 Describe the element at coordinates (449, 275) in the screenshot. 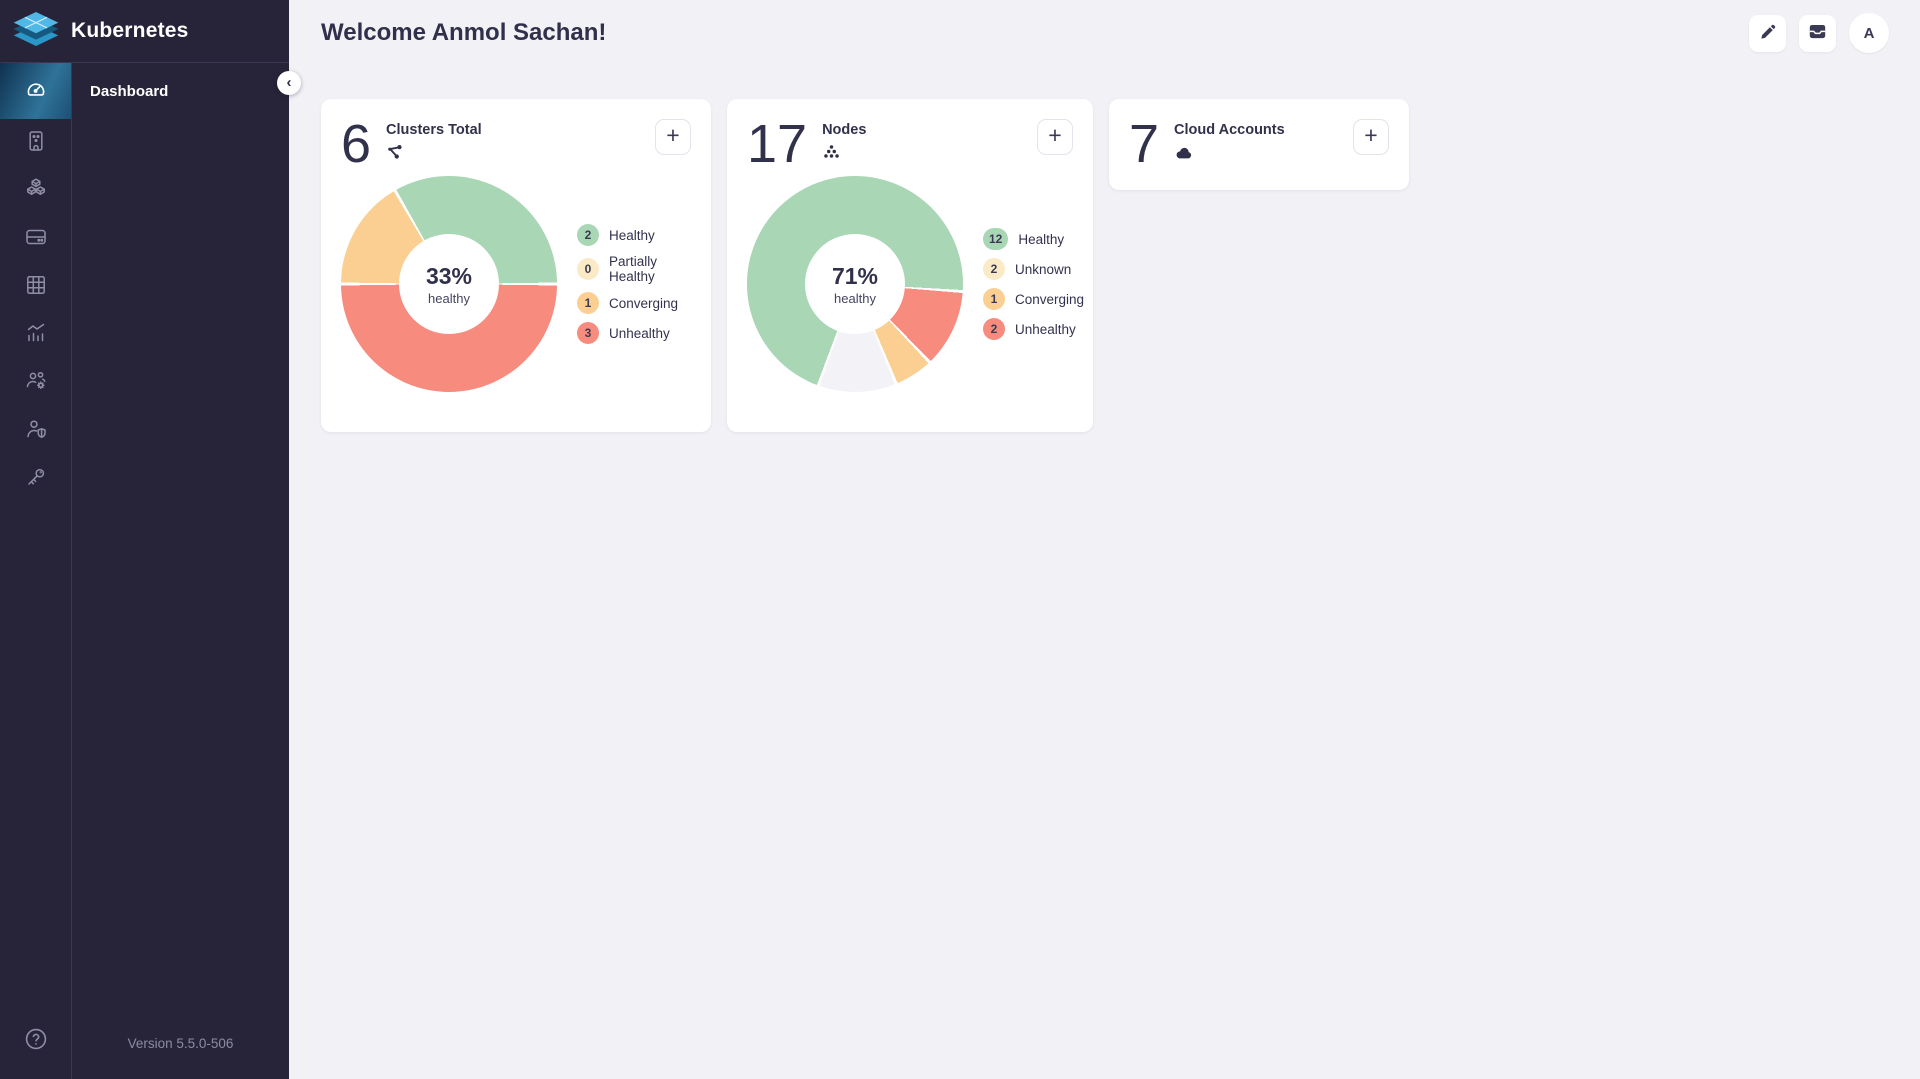

I see `clusters-health-percent: 33%` at that location.